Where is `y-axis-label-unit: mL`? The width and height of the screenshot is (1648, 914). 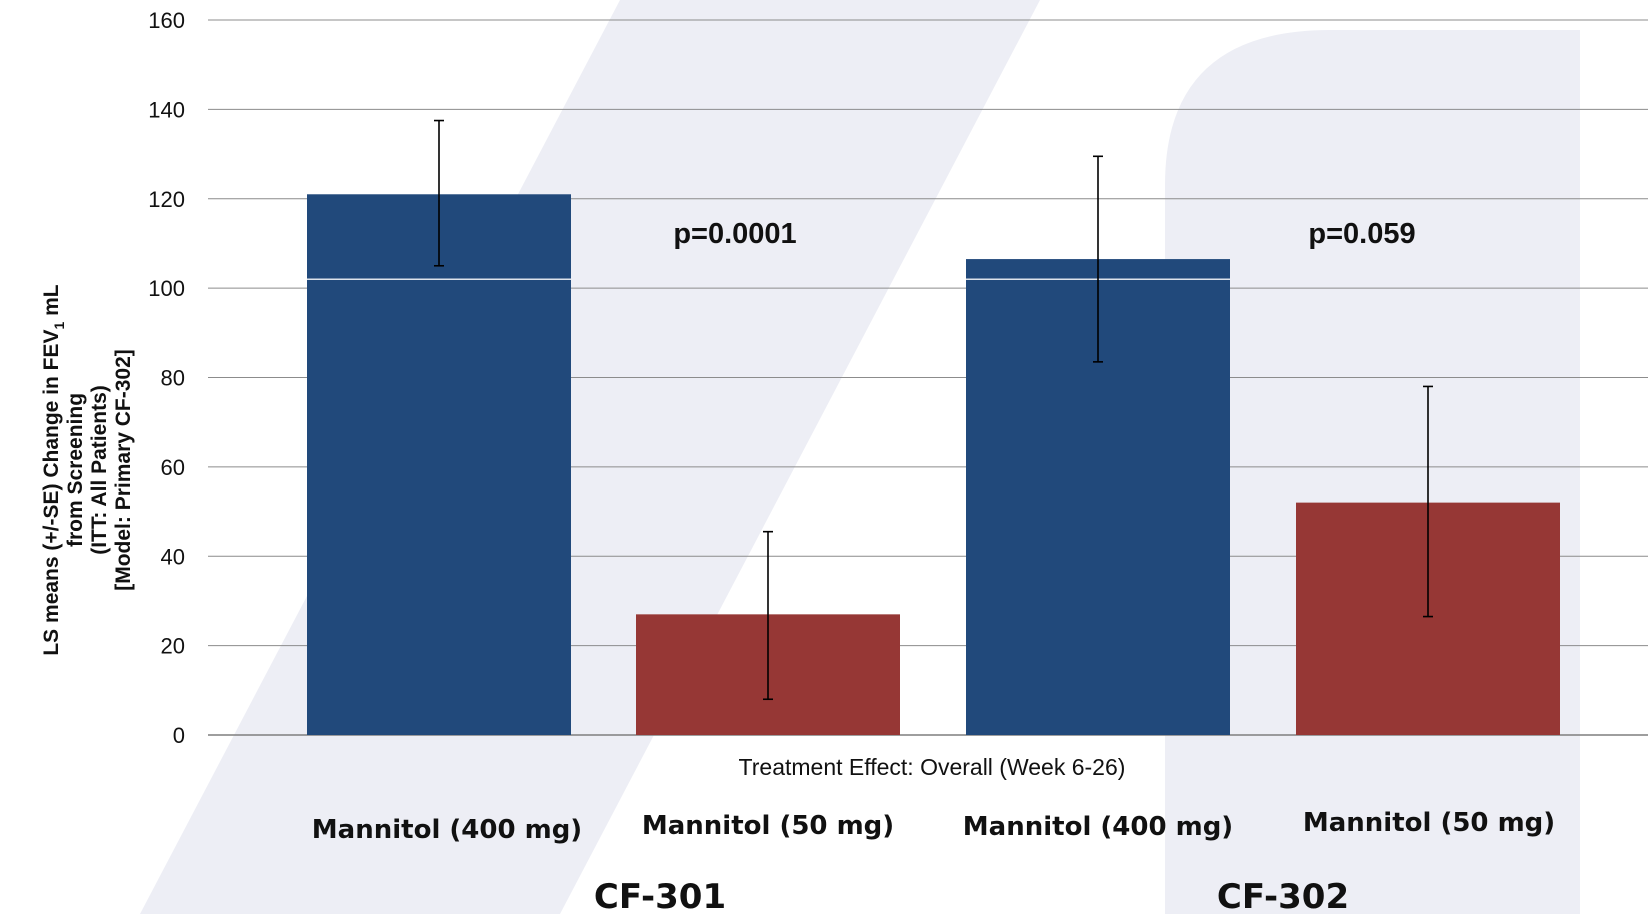 y-axis-label-unit: mL is located at coordinates (51, 303).